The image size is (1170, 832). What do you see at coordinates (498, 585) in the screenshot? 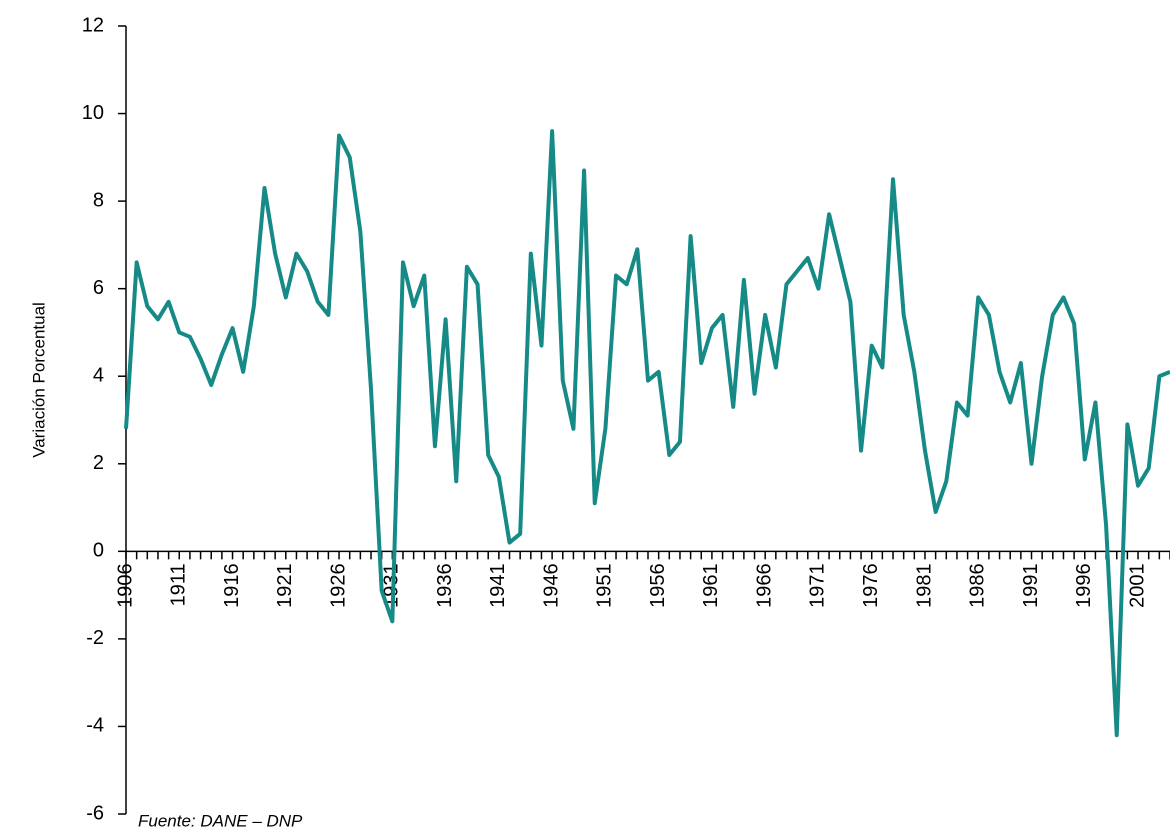
I see `x-tick-label: 1941` at bounding box center [498, 585].